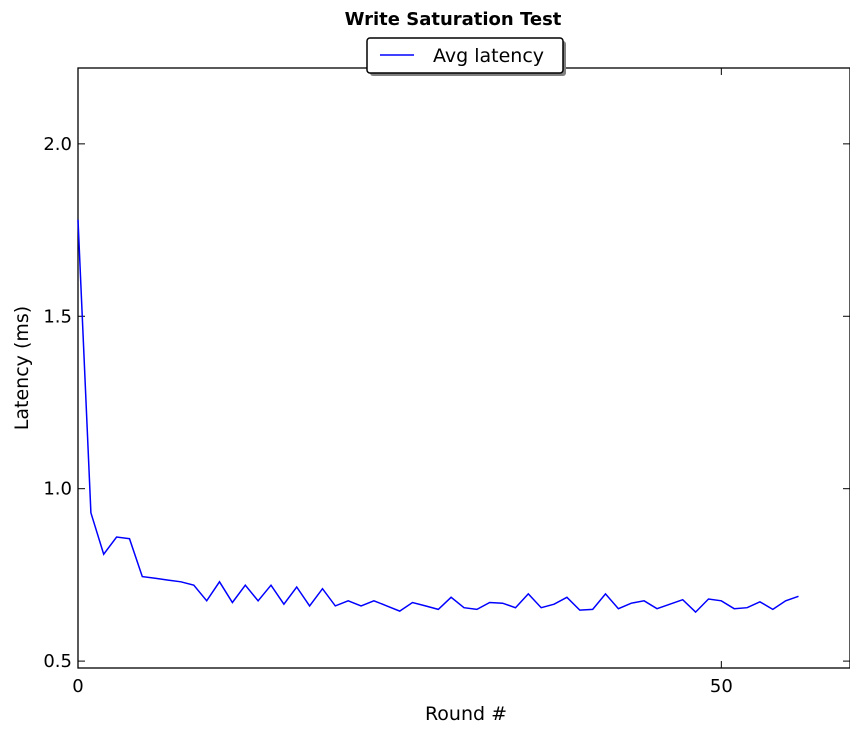 The height and width of the screenshot is (729, 850). Describe the element at coordinates (57, 489) in the screenshot. I see `y-tick-label: 1.0` at that location.